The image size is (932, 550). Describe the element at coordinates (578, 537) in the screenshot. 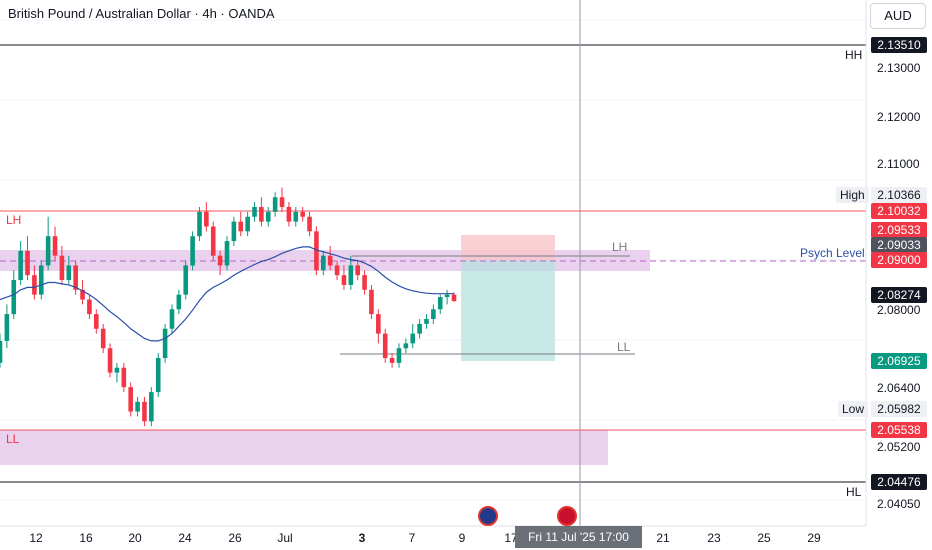

I see `crosshair-time-label: Fri 11 Jul '25 17:00` at that location.